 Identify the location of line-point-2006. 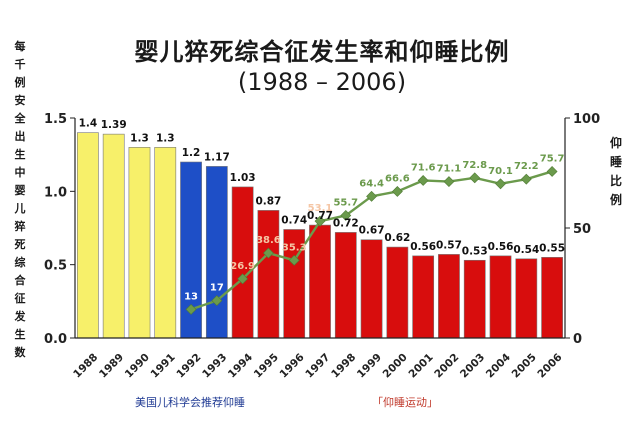
(552, 171).